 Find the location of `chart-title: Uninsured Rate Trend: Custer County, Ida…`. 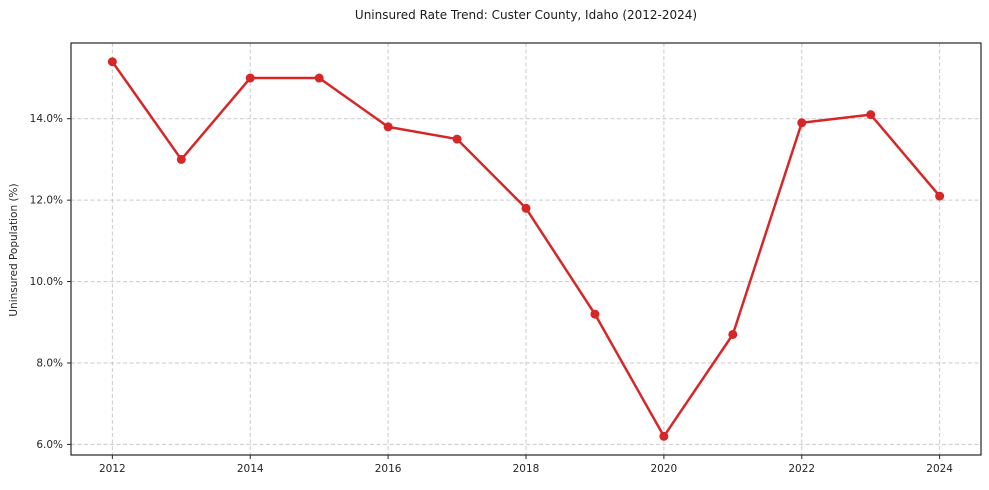

chart-title: Uninsured Rate Trend: Custer County, Ida… is located at coordinates (526, 15).